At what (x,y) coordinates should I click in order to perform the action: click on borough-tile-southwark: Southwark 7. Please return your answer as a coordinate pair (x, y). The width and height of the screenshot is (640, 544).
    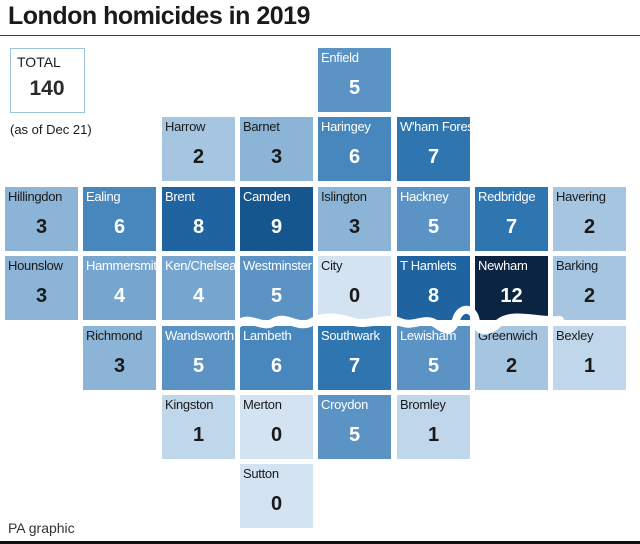
    Looking at the image, I should click on (354, 358).